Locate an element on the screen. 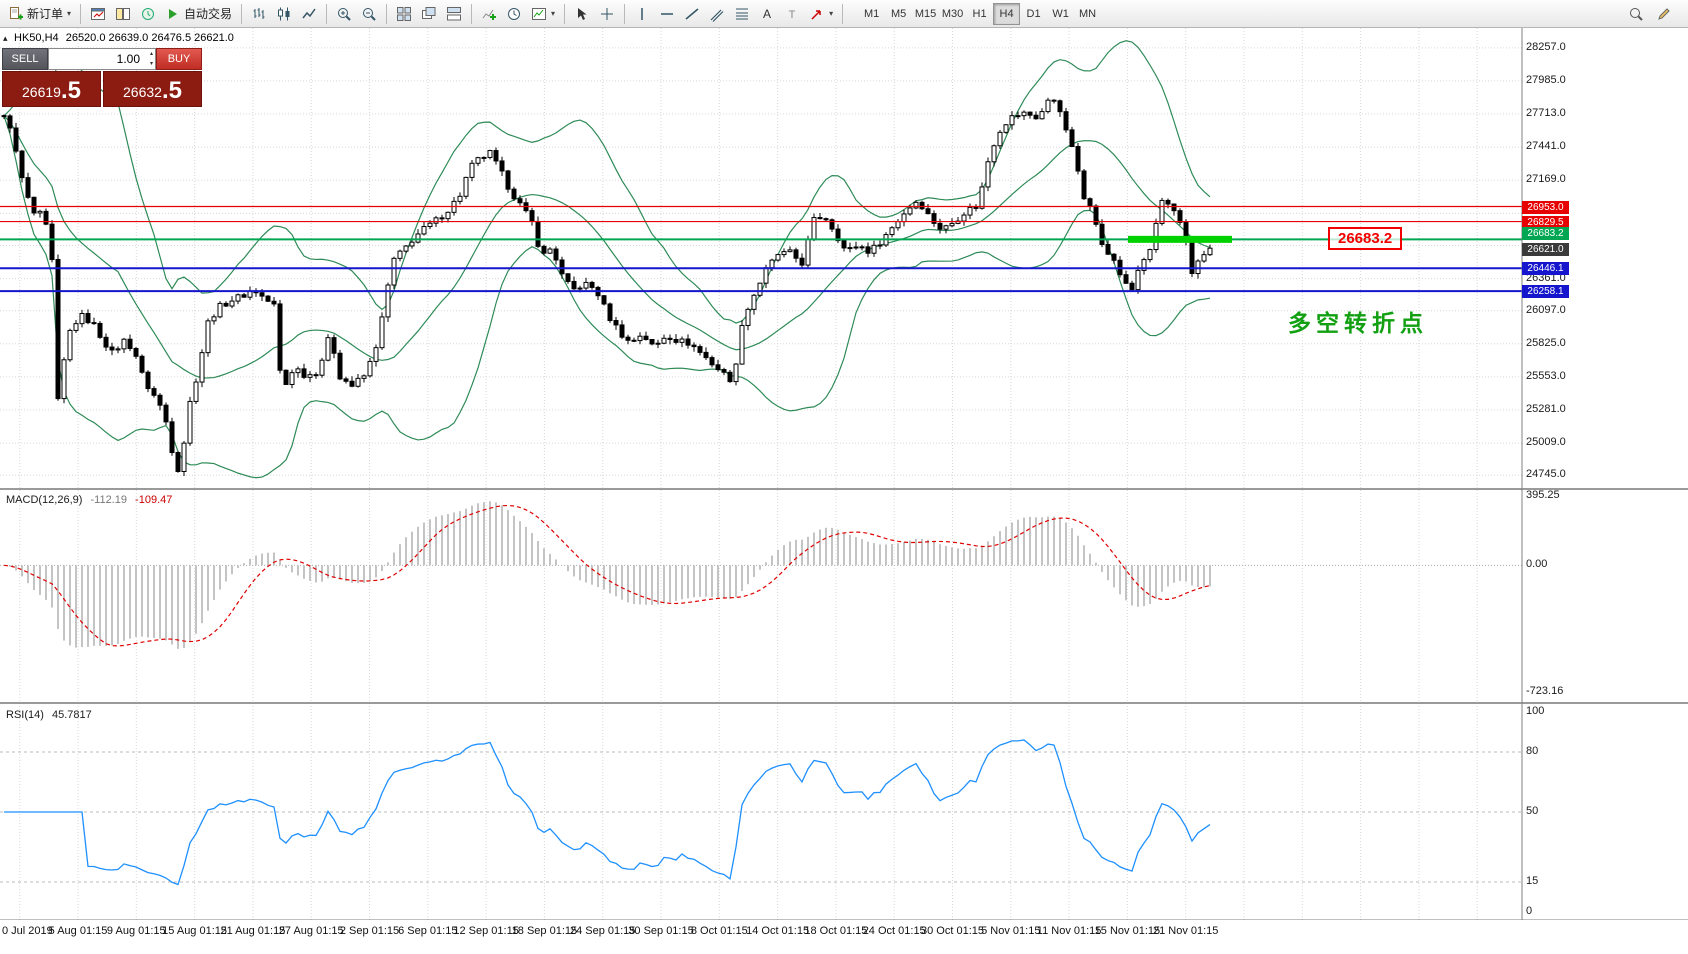 The image size is (1688, 954). time-axis-label: 0 Jul 2019 is located at coordinates (27, 931).